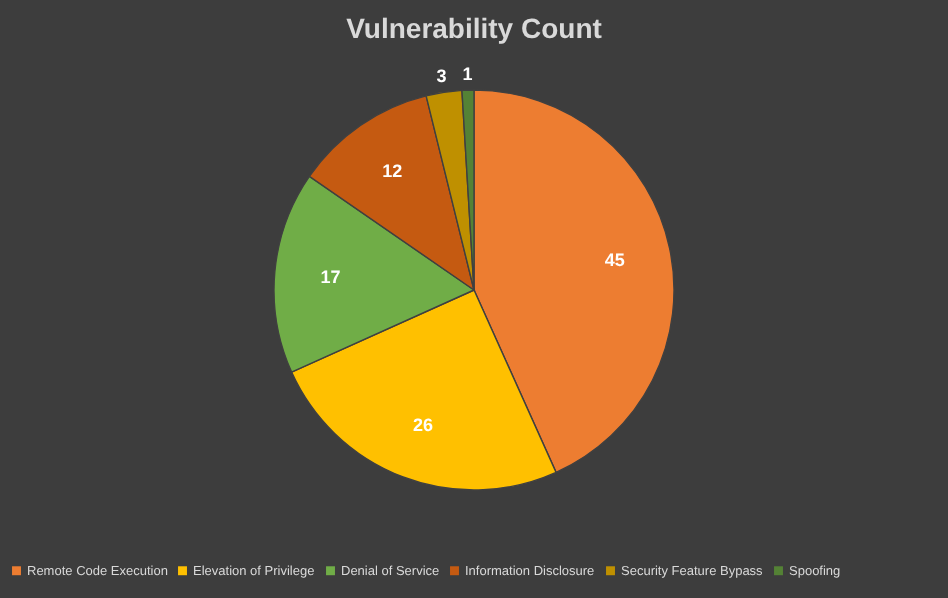  What do you see at coordinates (441, 76) in the screenshot?
I see `data-label: 3` at bounding box center [441, 76].